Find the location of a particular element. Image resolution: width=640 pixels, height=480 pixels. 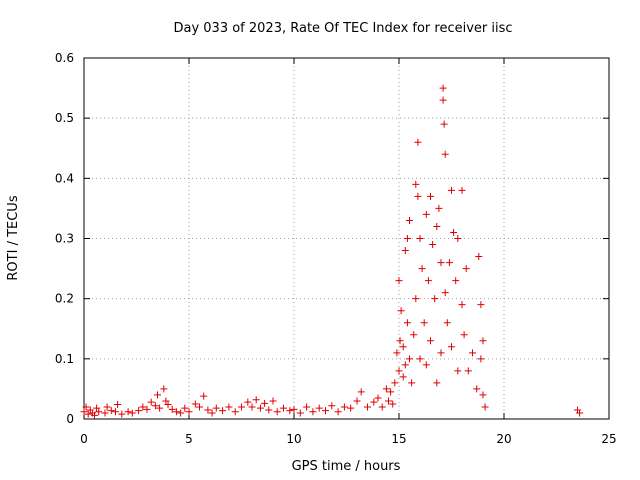

x-tick-label: 10 is located at coordinates (293, 439).